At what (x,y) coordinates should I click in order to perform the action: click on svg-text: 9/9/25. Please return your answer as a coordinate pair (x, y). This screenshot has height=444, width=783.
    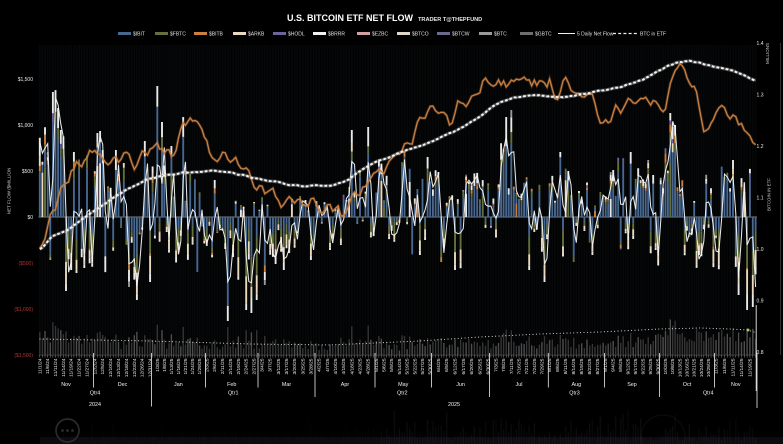
    Looking at the image, I should click on (621, 365).